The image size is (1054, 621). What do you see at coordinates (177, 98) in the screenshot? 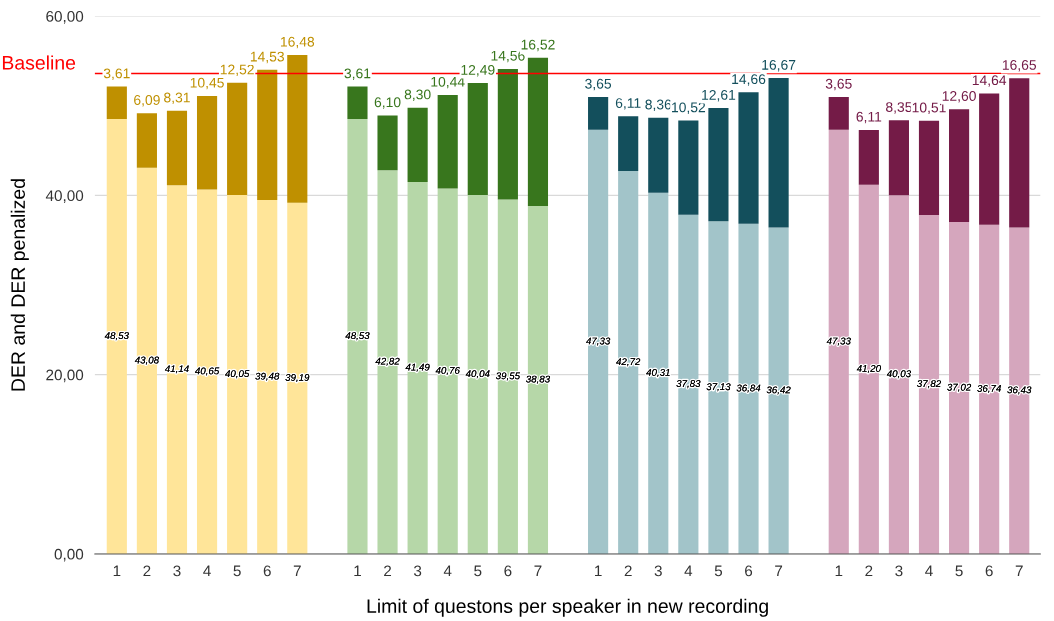
I see `data-label: 8,31` at bounding box center [177, 98].